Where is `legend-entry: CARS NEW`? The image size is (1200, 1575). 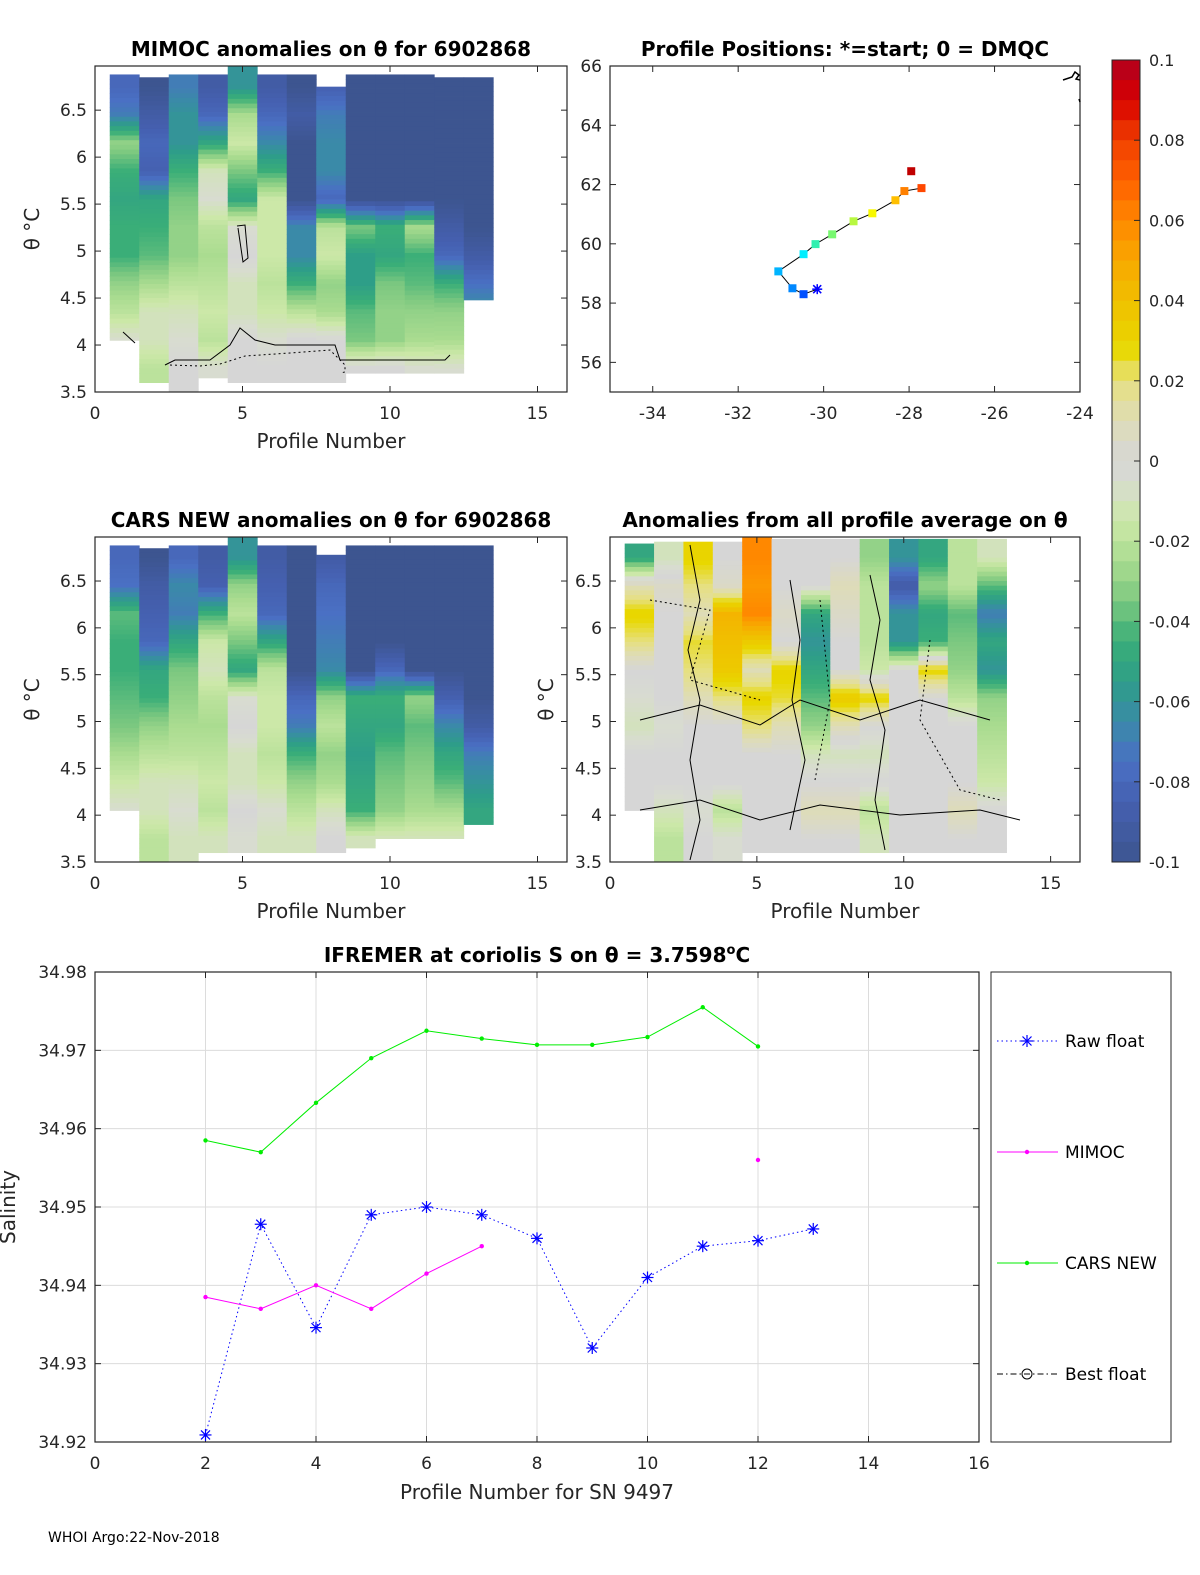 legend-entry: CARS NEW is located at coordinates (1077, 1264).